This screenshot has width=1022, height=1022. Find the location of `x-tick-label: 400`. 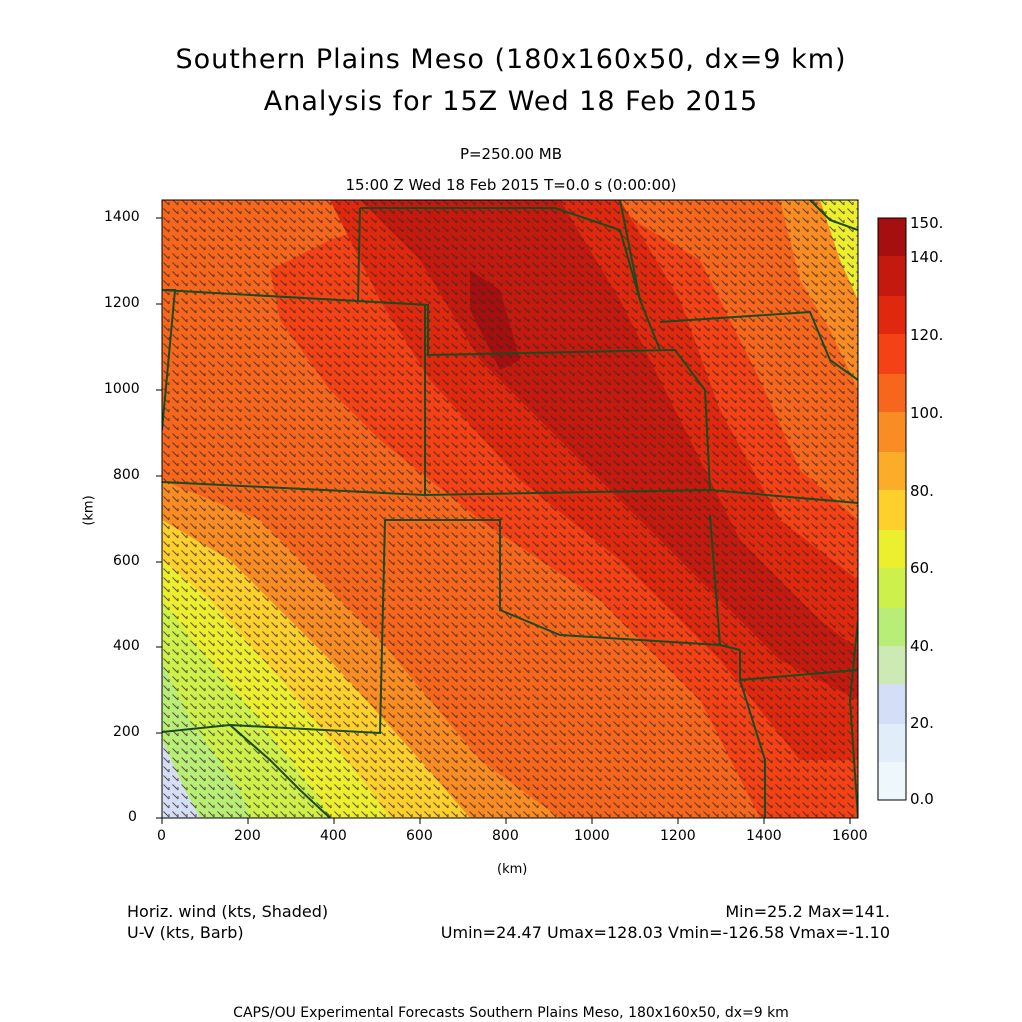

x-tick-label: 400 is located at coordinates (333, 836).